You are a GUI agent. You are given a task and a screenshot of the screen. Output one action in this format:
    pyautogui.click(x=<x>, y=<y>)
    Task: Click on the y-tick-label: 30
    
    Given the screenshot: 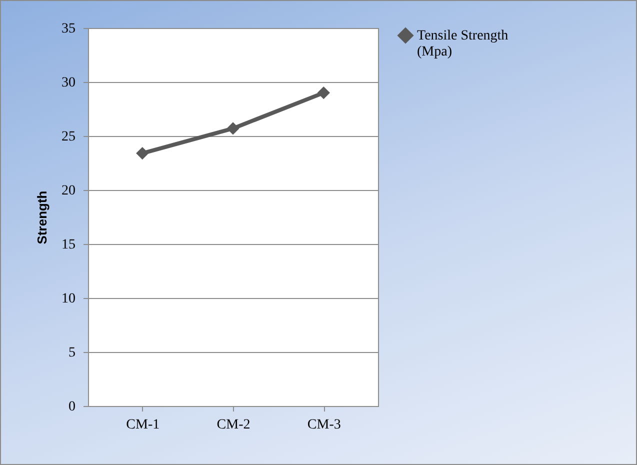 What is the action you would take?
    pyautogui.click(x=69, y=83)
    